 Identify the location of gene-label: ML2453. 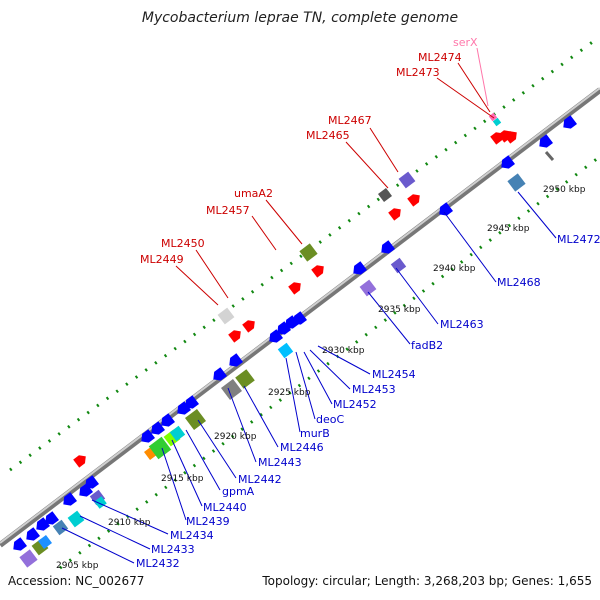
(374, 389).